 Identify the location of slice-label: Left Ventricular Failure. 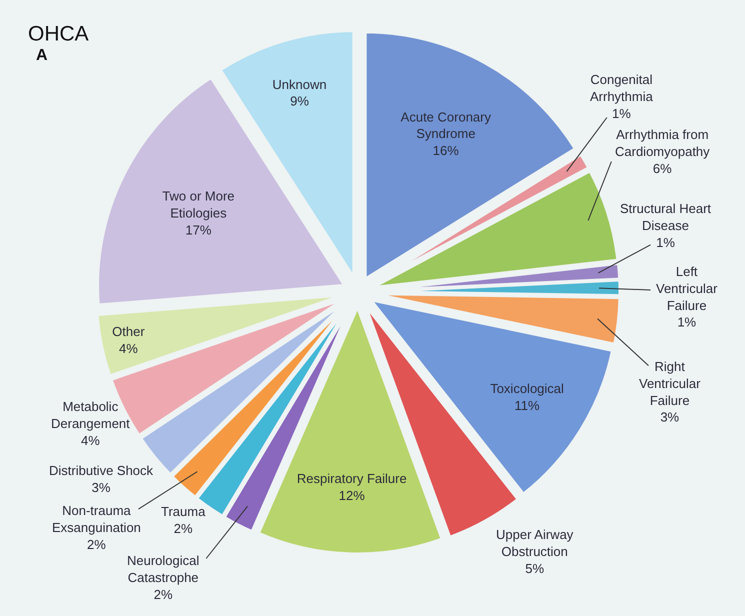
(687, 288).